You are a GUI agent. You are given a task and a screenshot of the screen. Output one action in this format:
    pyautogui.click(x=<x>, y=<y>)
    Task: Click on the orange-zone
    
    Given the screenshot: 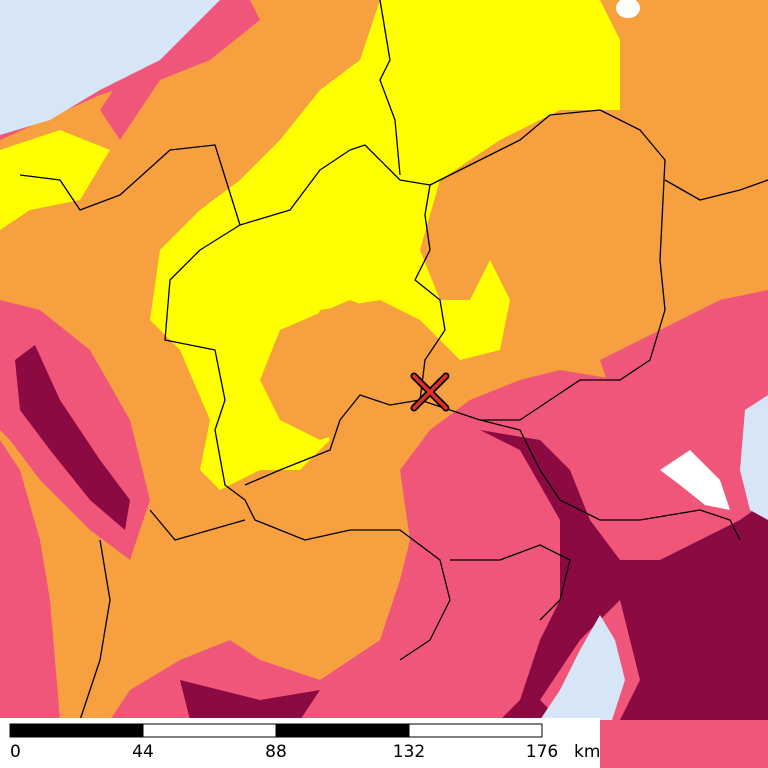 What is the action you would take?
    pyautogui.click(x=340, y=370)
    